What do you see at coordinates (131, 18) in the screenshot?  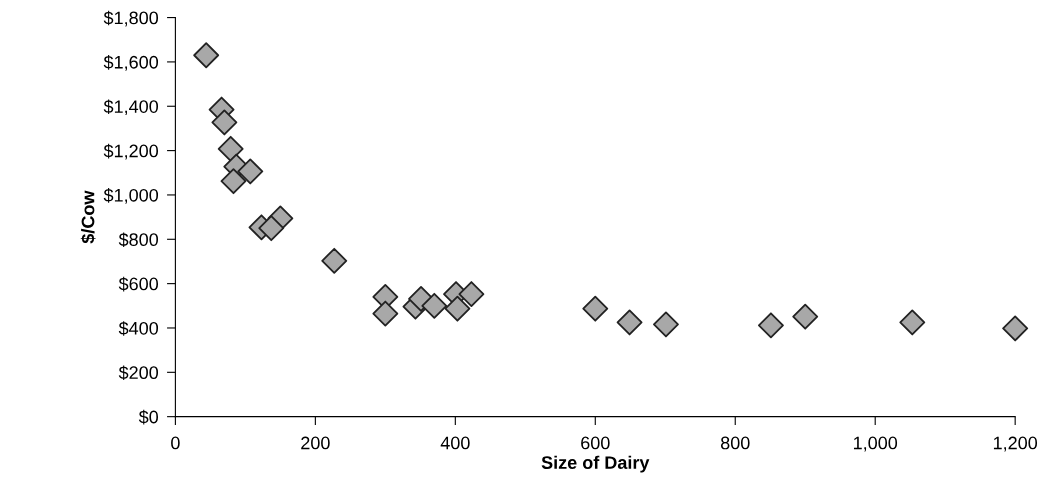 I see `y-tick-label: $1,800` at bounding box center [131, 18].